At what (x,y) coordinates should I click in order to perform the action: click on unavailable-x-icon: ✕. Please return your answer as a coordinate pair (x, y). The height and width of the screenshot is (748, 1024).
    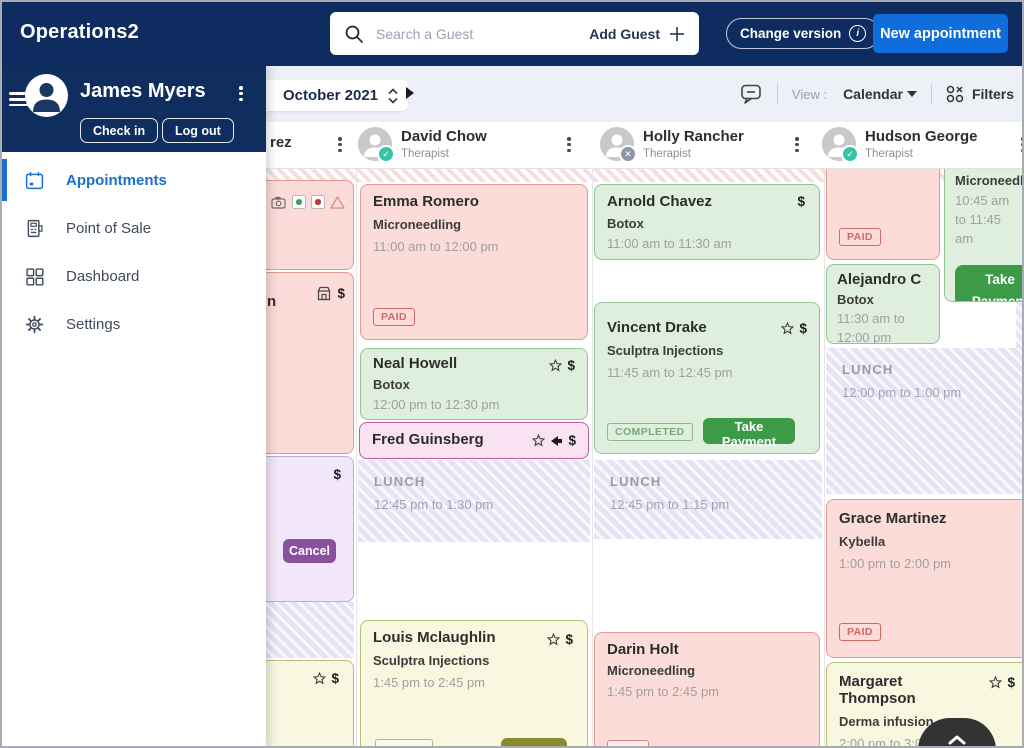
    Looking at the image, I should click on (628, 154).